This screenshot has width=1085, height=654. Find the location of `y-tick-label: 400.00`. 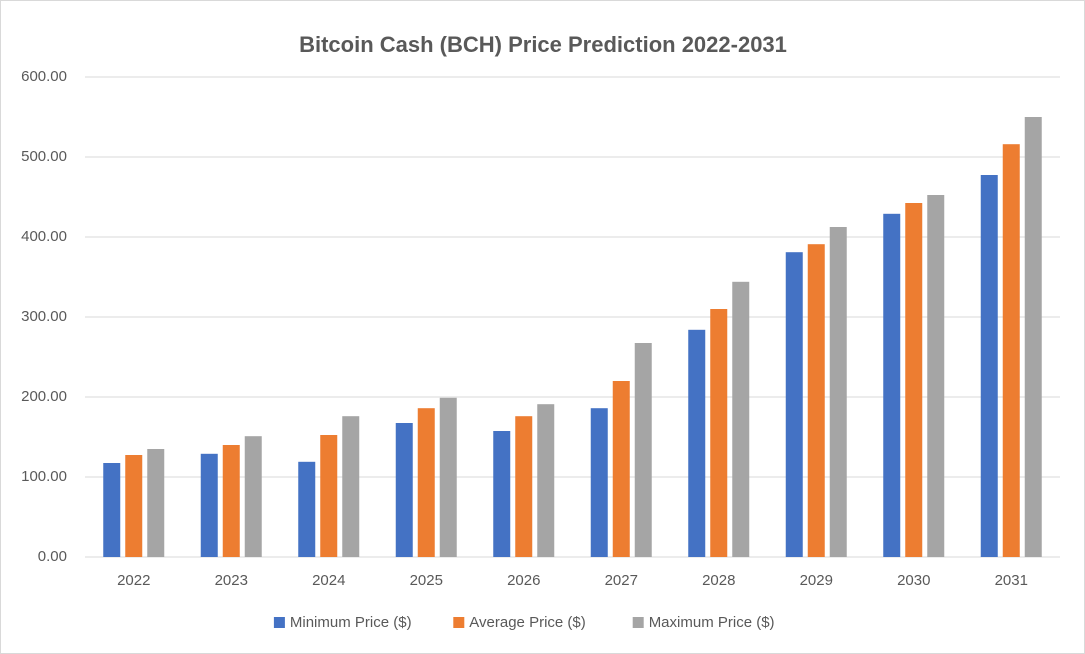

y-tick-label: 400.00 is located at coordinates (44, 236).